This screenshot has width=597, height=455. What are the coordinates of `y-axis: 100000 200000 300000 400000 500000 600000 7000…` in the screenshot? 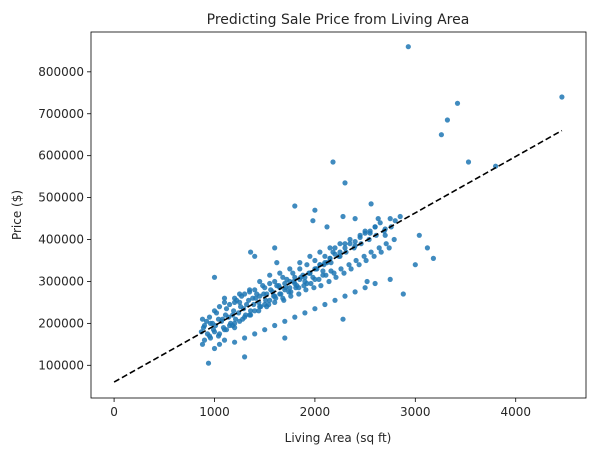 It's located at (64, 218).